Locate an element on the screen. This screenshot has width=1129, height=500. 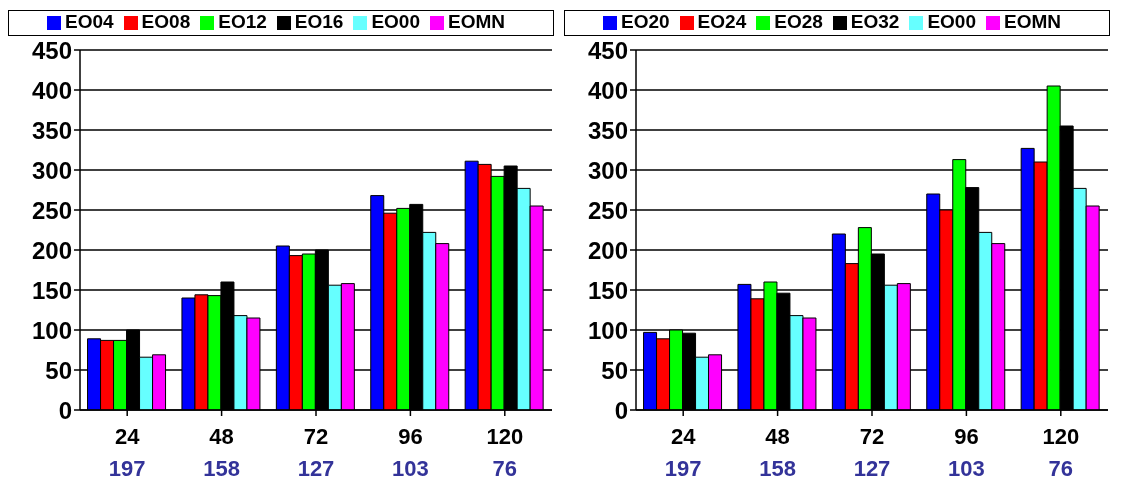
legend-label: EO20 is located at coordinates (645, 21).